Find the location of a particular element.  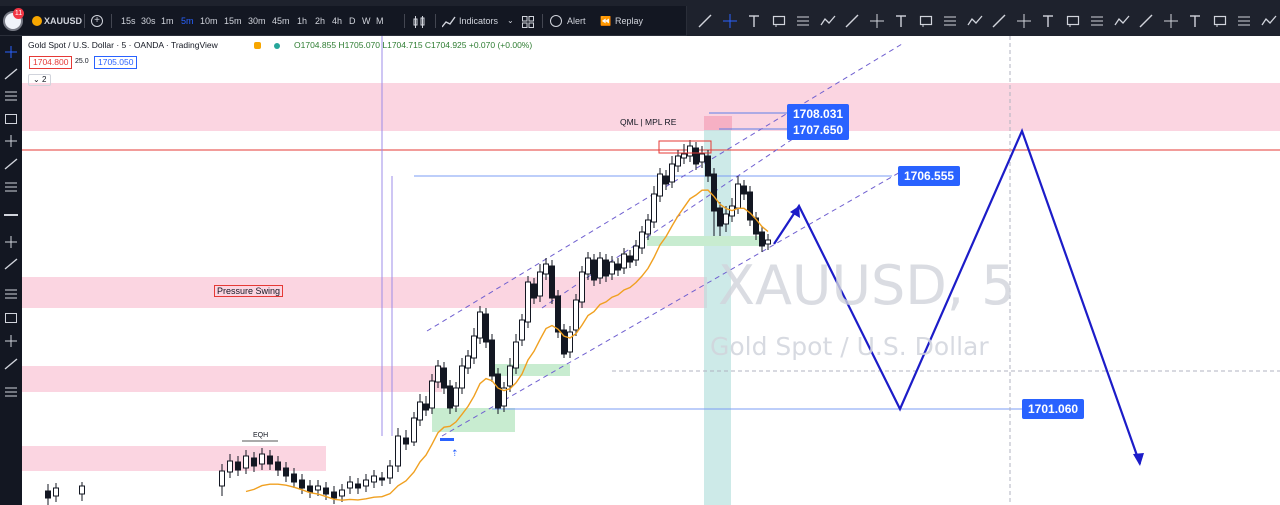

long-position-icon is located at coordinates (1146, 21).